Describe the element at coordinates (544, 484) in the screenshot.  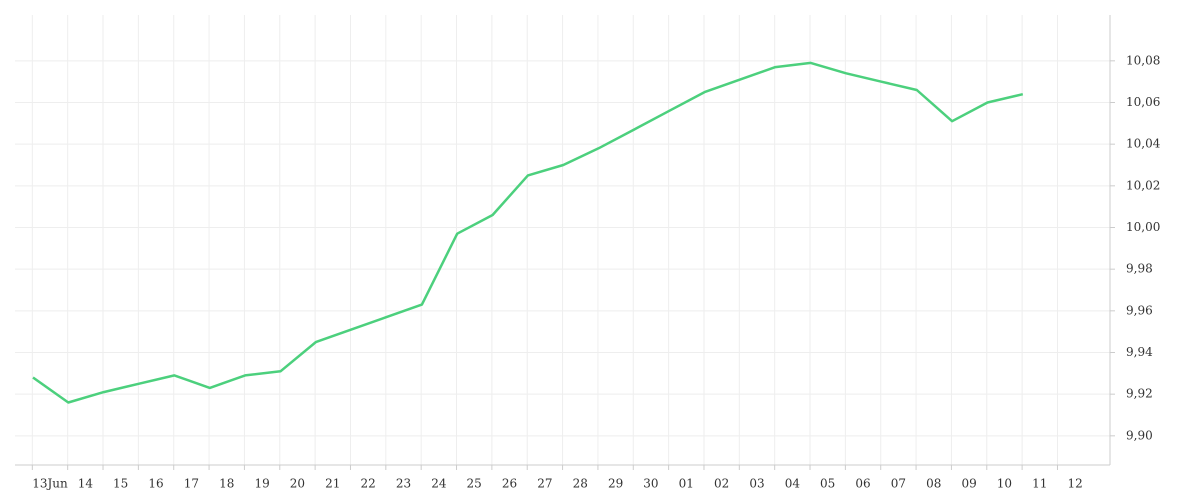
I see `x-tick-label: 27` at that location.